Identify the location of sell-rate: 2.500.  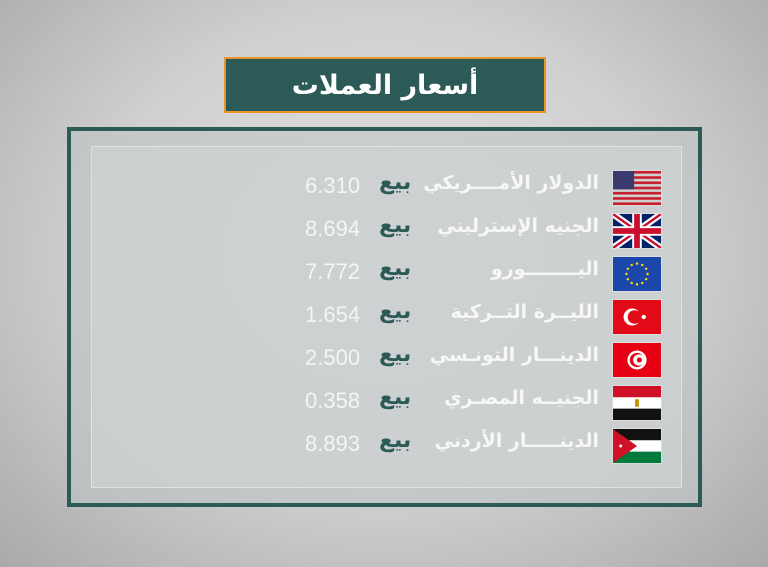
(333, 357).